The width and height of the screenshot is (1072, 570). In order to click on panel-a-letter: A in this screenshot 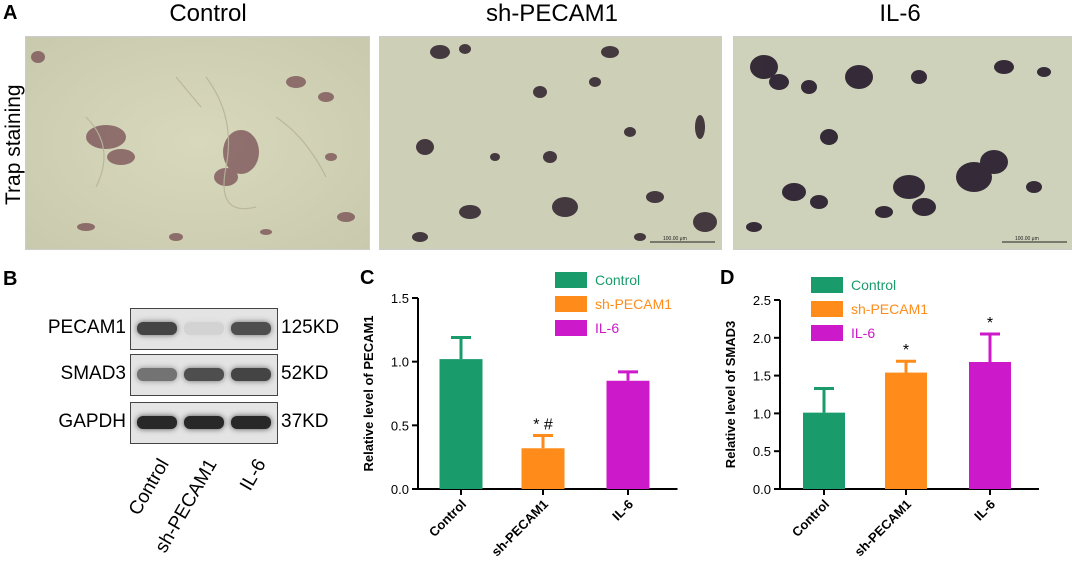, I will do `click(10, 13)`.